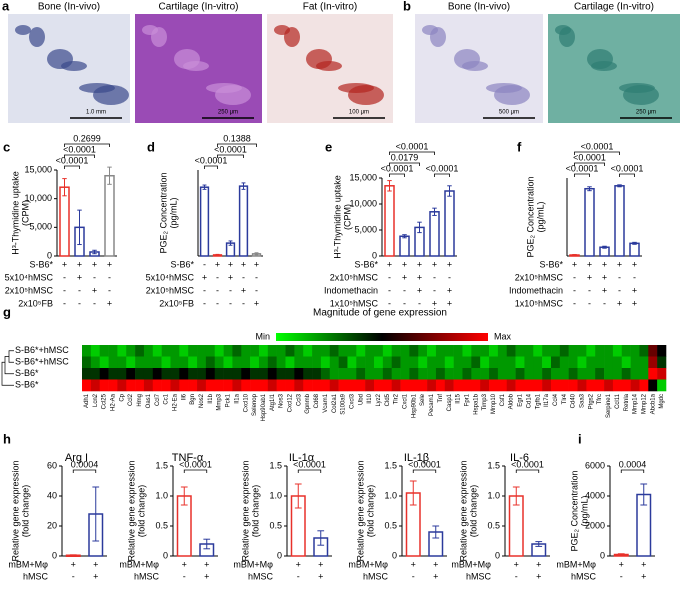  Describe the element at coordinates (161, 495) in the screenshot. I see `y-tick-label: 1.0` at that location.